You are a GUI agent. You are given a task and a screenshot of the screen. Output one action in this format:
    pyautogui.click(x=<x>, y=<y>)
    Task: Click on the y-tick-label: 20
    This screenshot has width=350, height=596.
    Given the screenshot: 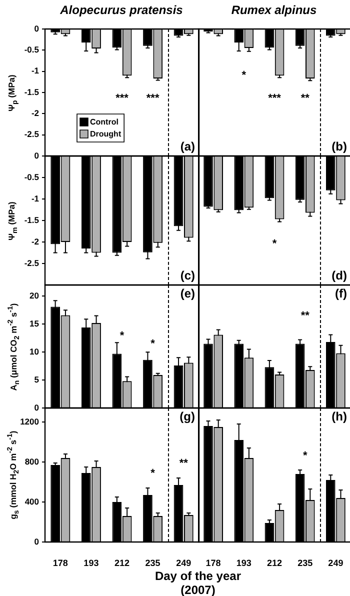 What is the action you would take?
    pyautogui.click(x=35, y=295)
    